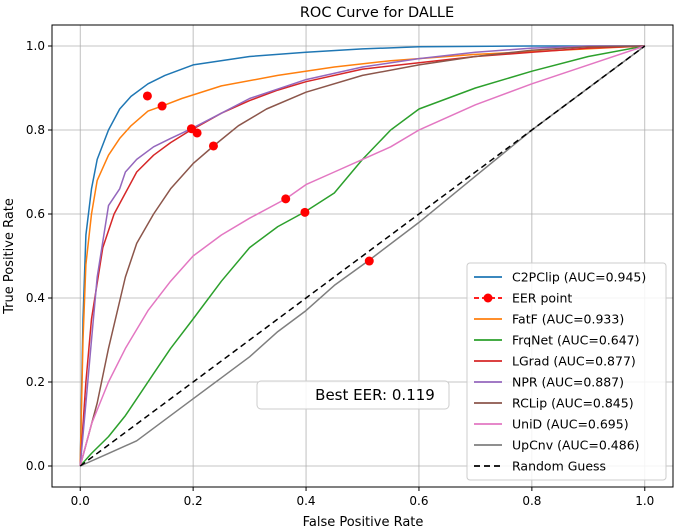 The height and width of the screenshot is (531, 683). What do you see at coordinates (80, 501) in the screenshot?
I see `x-tick-label: 0.0` at bounding box center [80, 501].